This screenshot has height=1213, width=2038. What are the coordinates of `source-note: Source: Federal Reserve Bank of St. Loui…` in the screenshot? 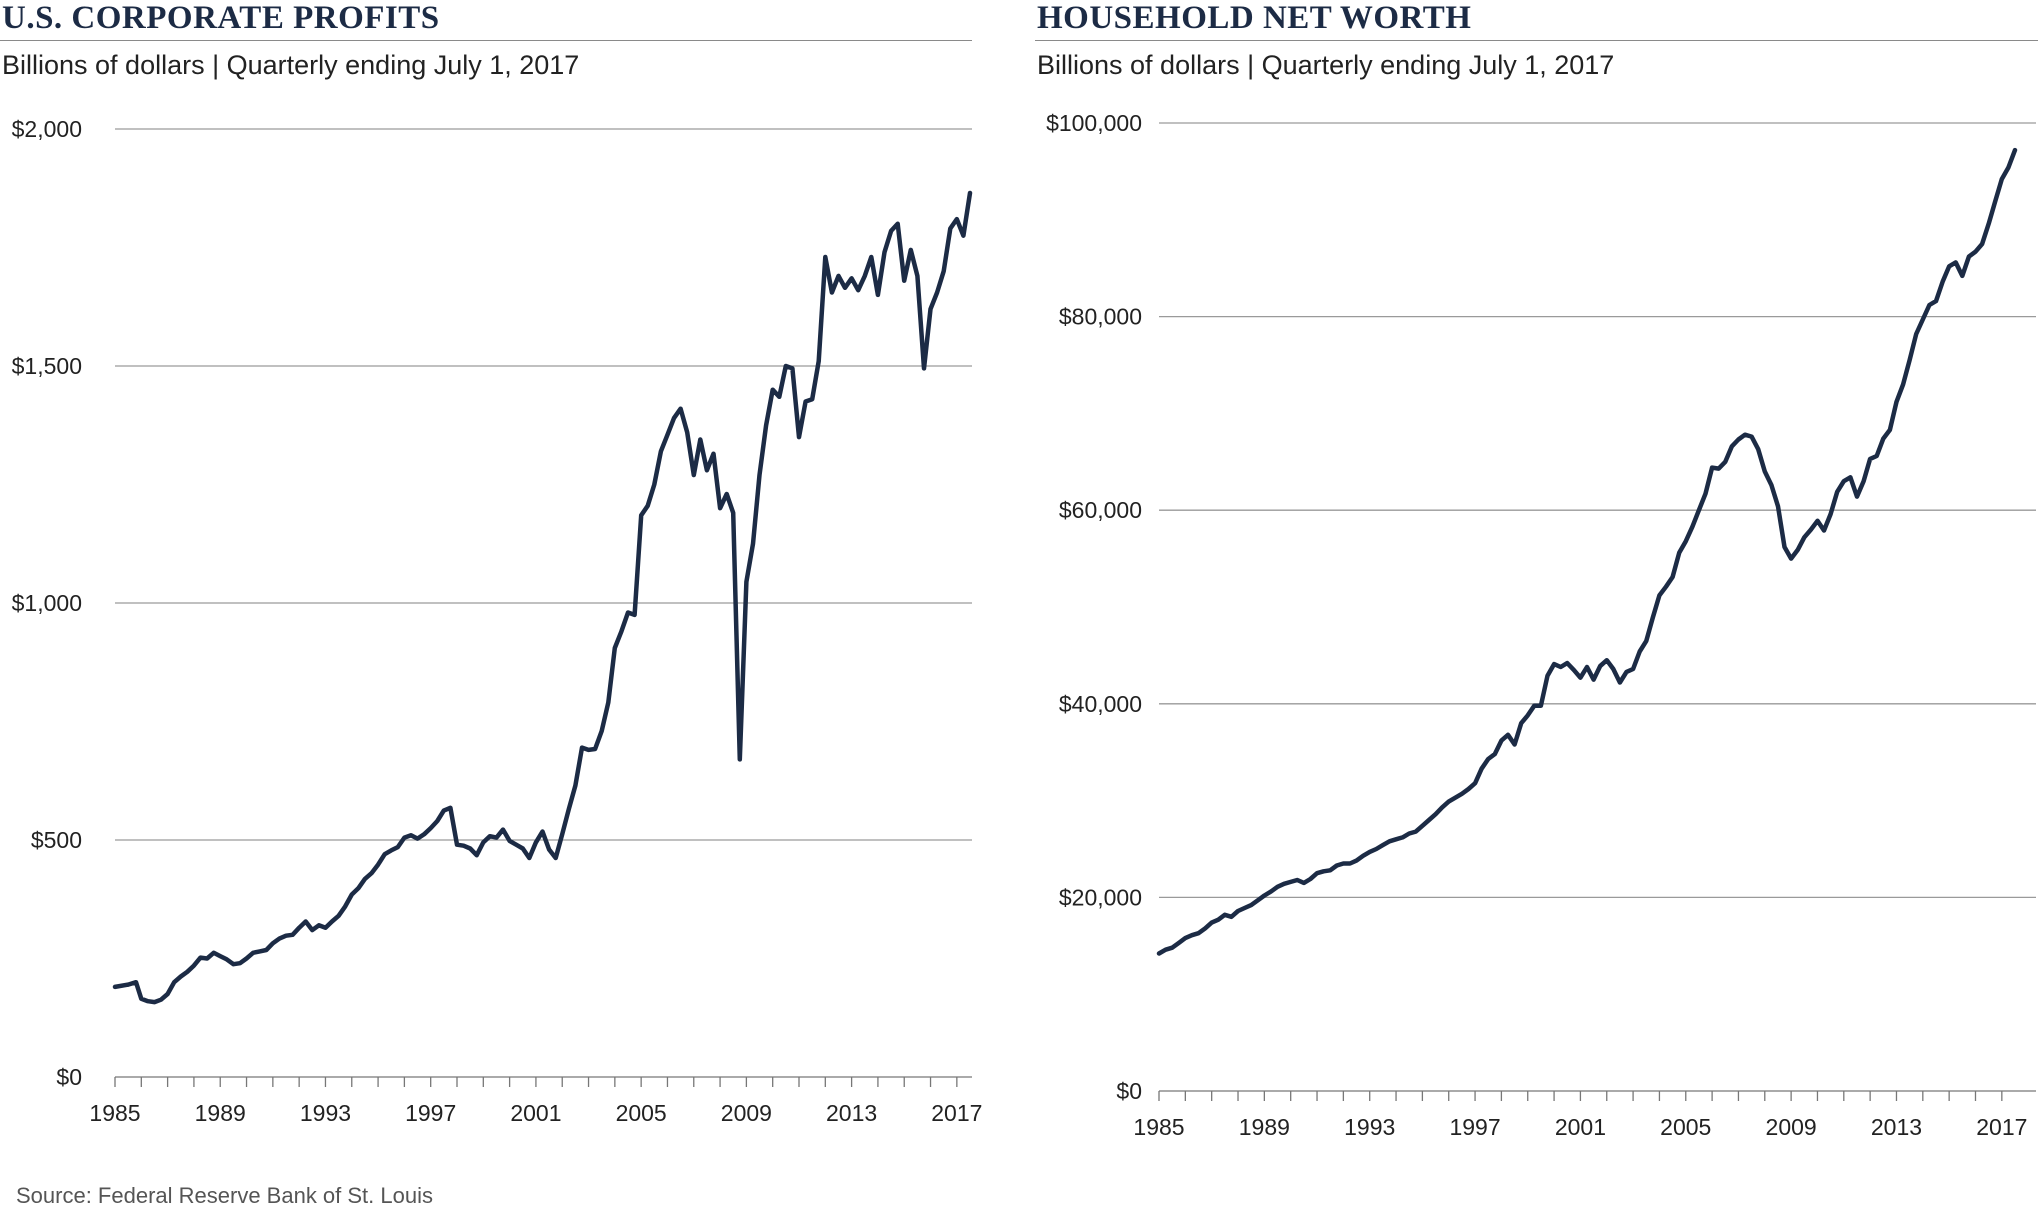 It's located at (224, 1195).